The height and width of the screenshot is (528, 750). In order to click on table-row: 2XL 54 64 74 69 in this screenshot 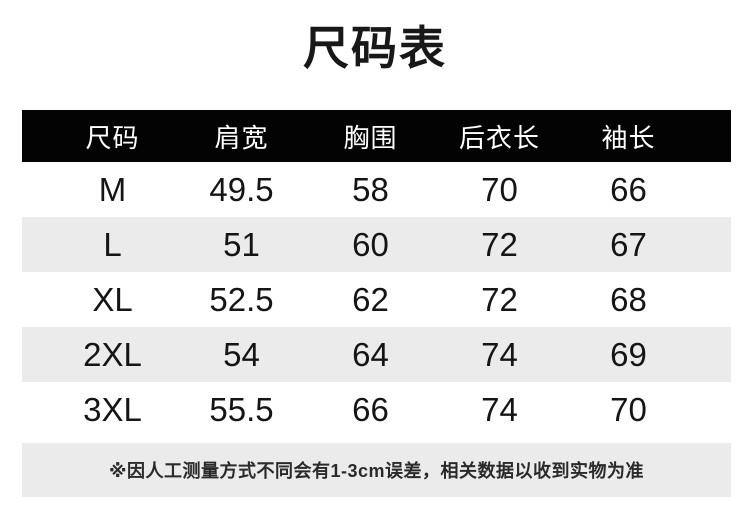, I will do `click(376, 354)`.